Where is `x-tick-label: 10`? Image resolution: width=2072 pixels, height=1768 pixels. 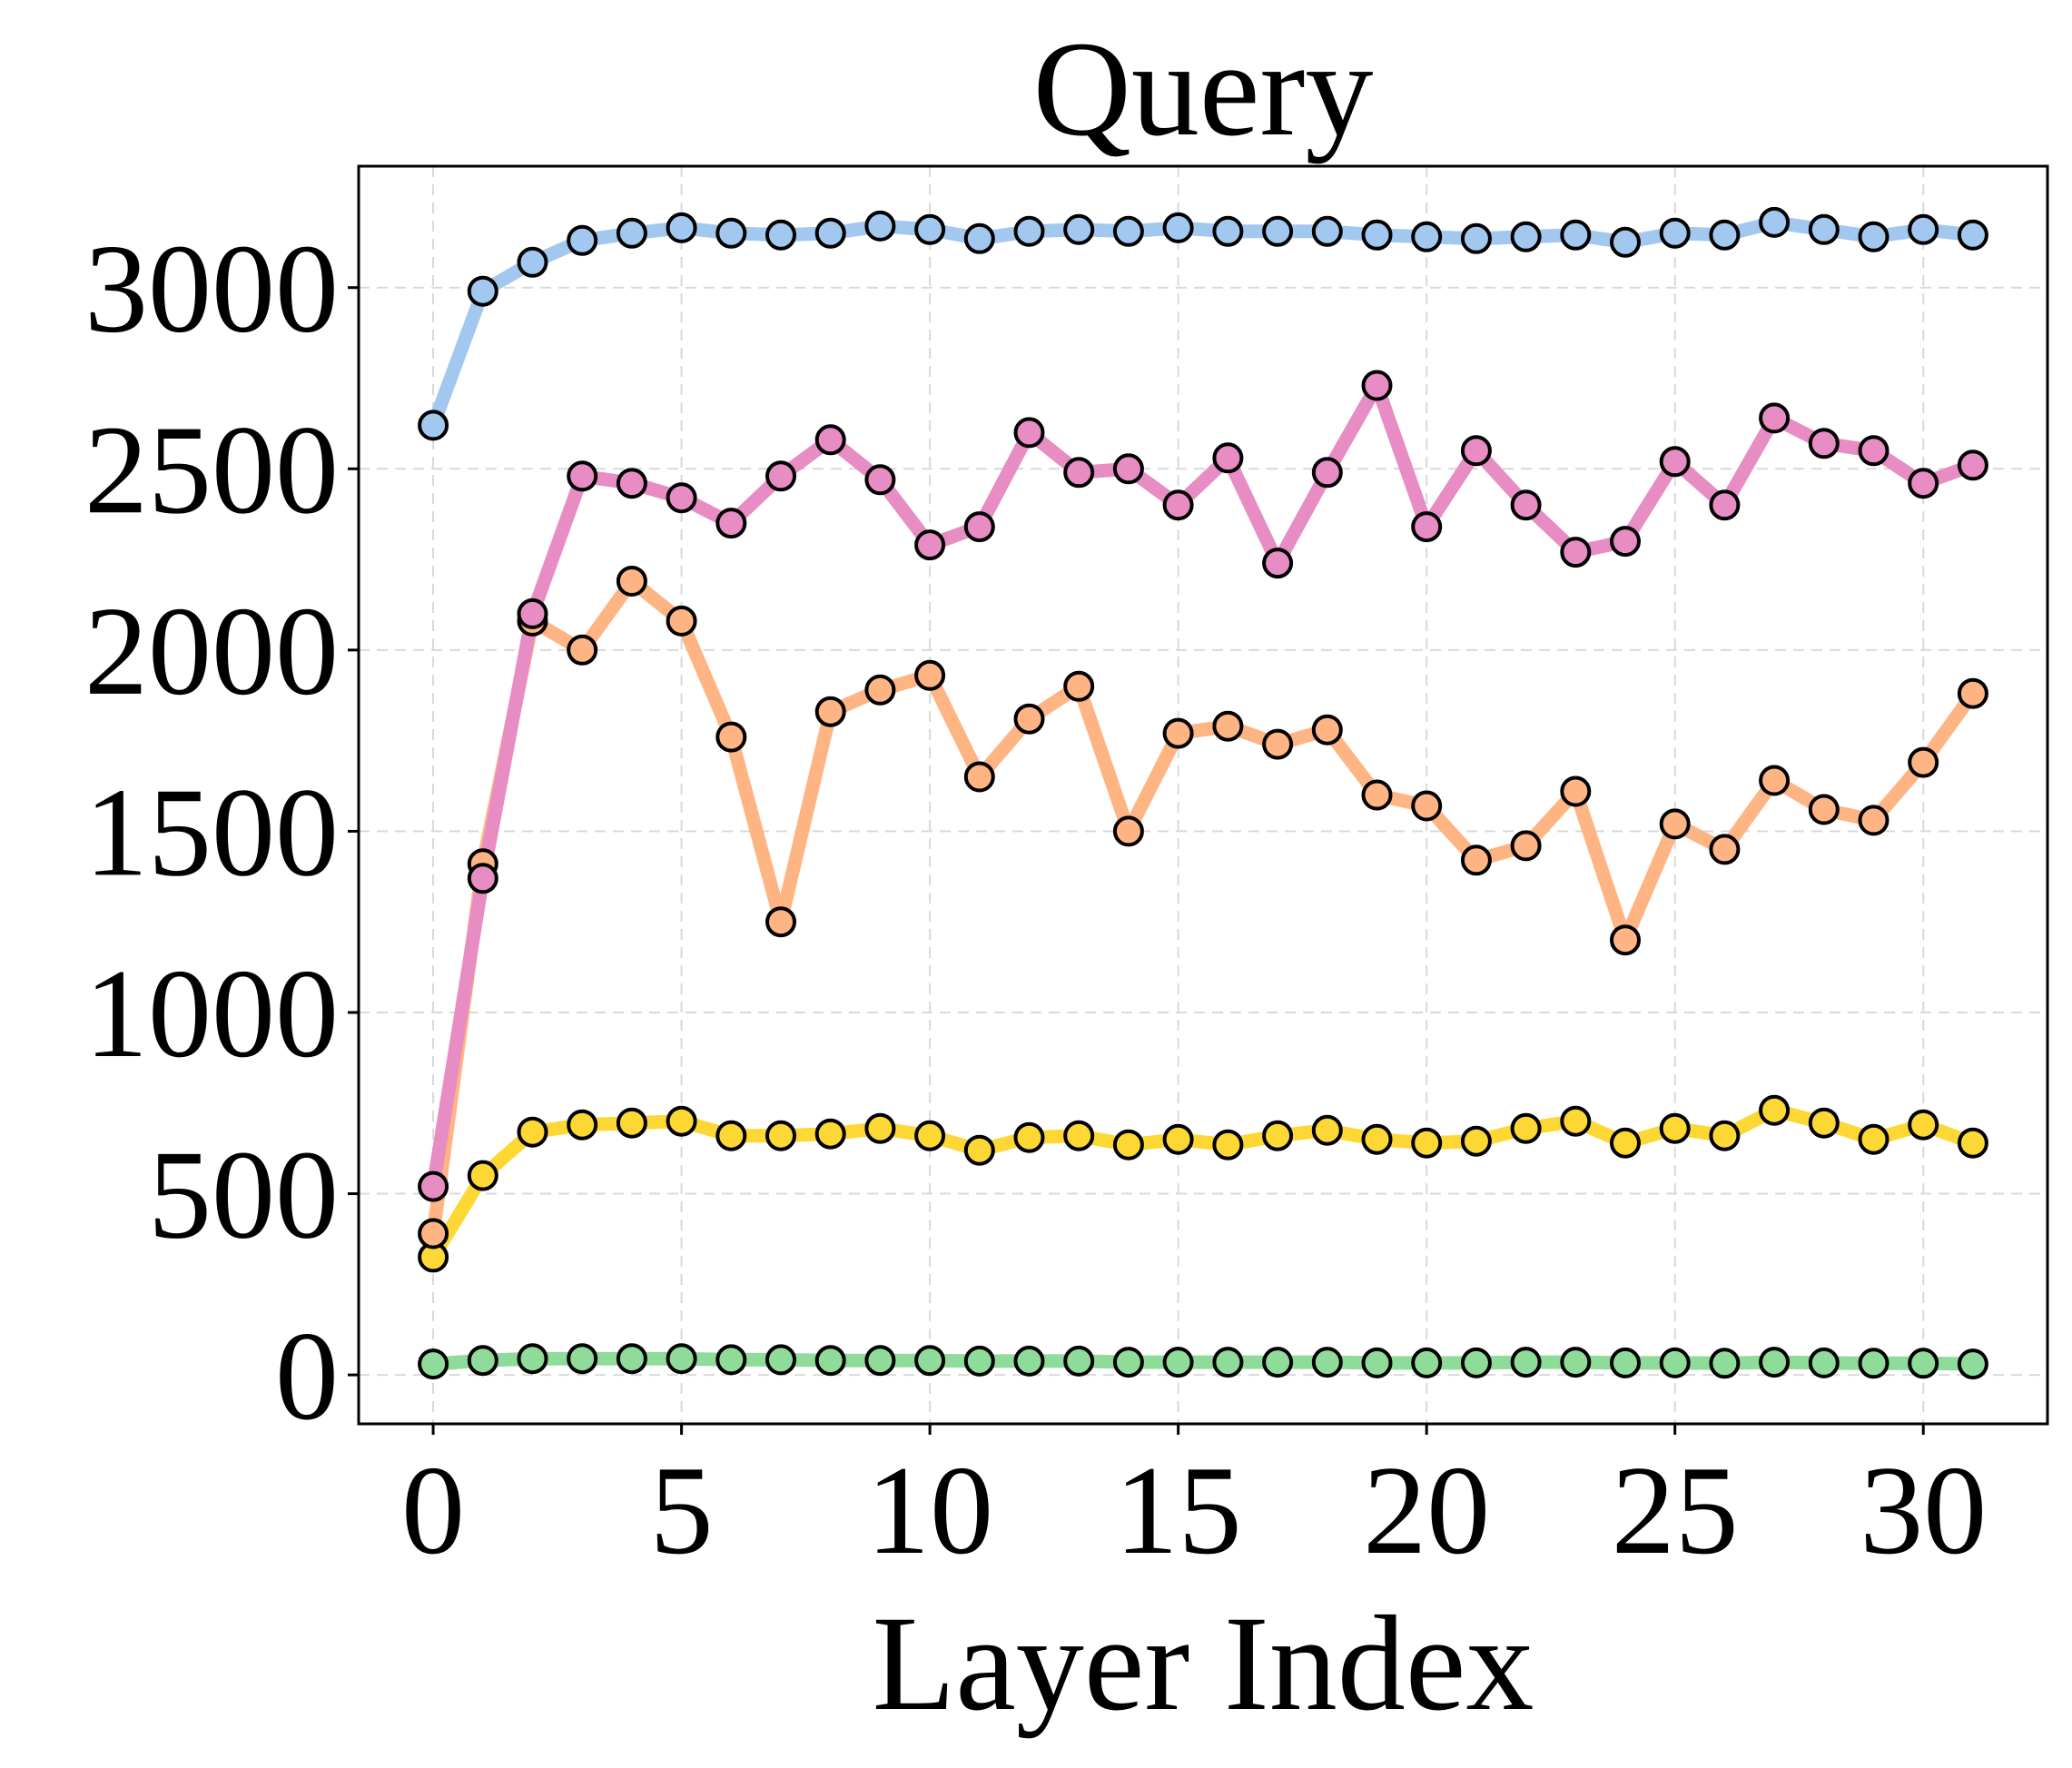 x-tick-label: 10 is located at coordinates (929, 1511).